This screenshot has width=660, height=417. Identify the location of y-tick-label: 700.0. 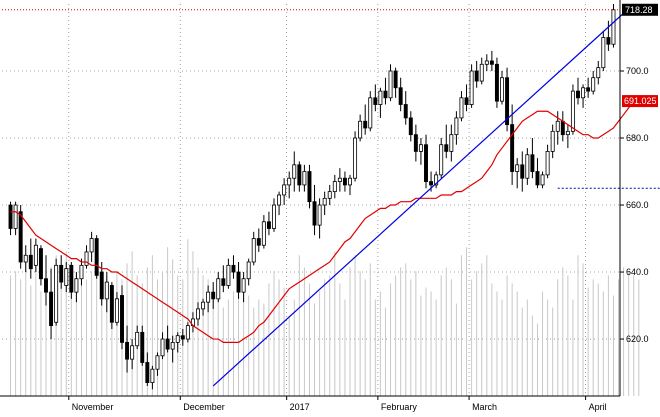
(637, 71).